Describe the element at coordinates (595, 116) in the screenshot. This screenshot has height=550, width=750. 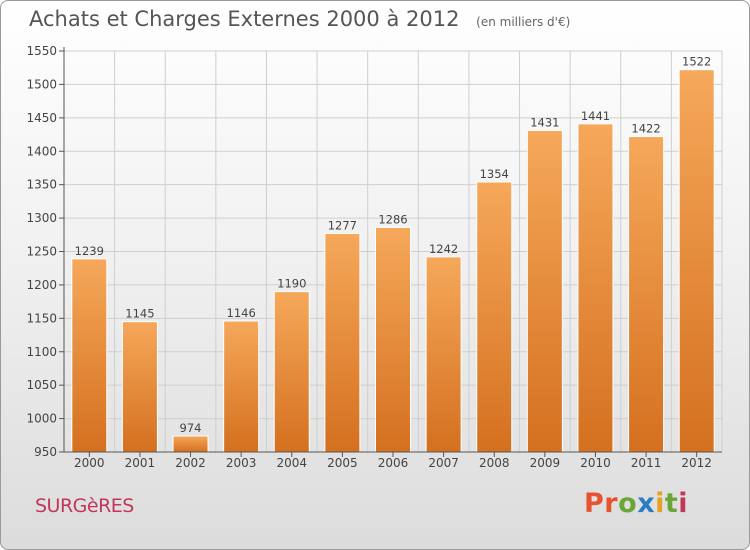
I see `data-label-2010: 1441` at that location.